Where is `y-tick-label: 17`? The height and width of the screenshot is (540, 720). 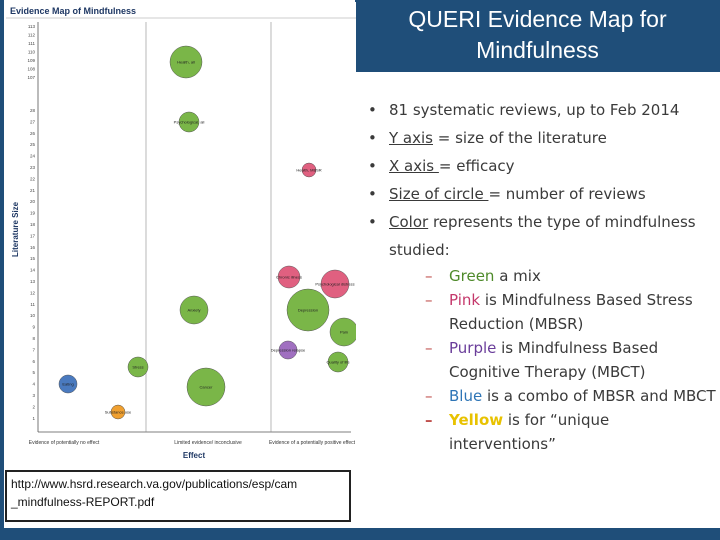 y-tick-label: 17 is located at coordinates (33, 235).